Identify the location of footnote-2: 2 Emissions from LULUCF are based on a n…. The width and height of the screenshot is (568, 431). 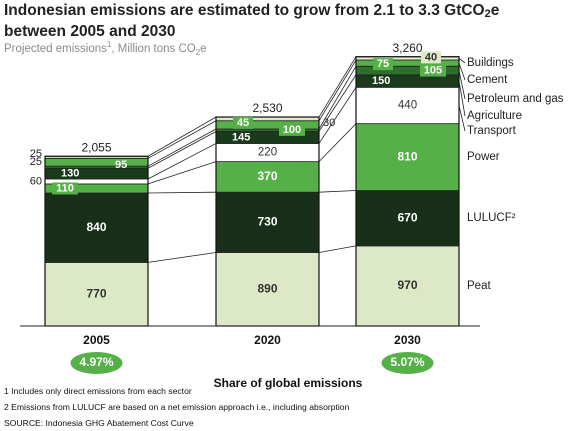
(177, 407).